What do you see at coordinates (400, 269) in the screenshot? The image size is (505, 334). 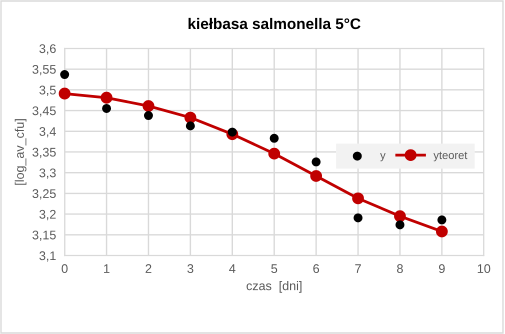 I see `x-tick-label: 8` at bounding box center [400, 269].